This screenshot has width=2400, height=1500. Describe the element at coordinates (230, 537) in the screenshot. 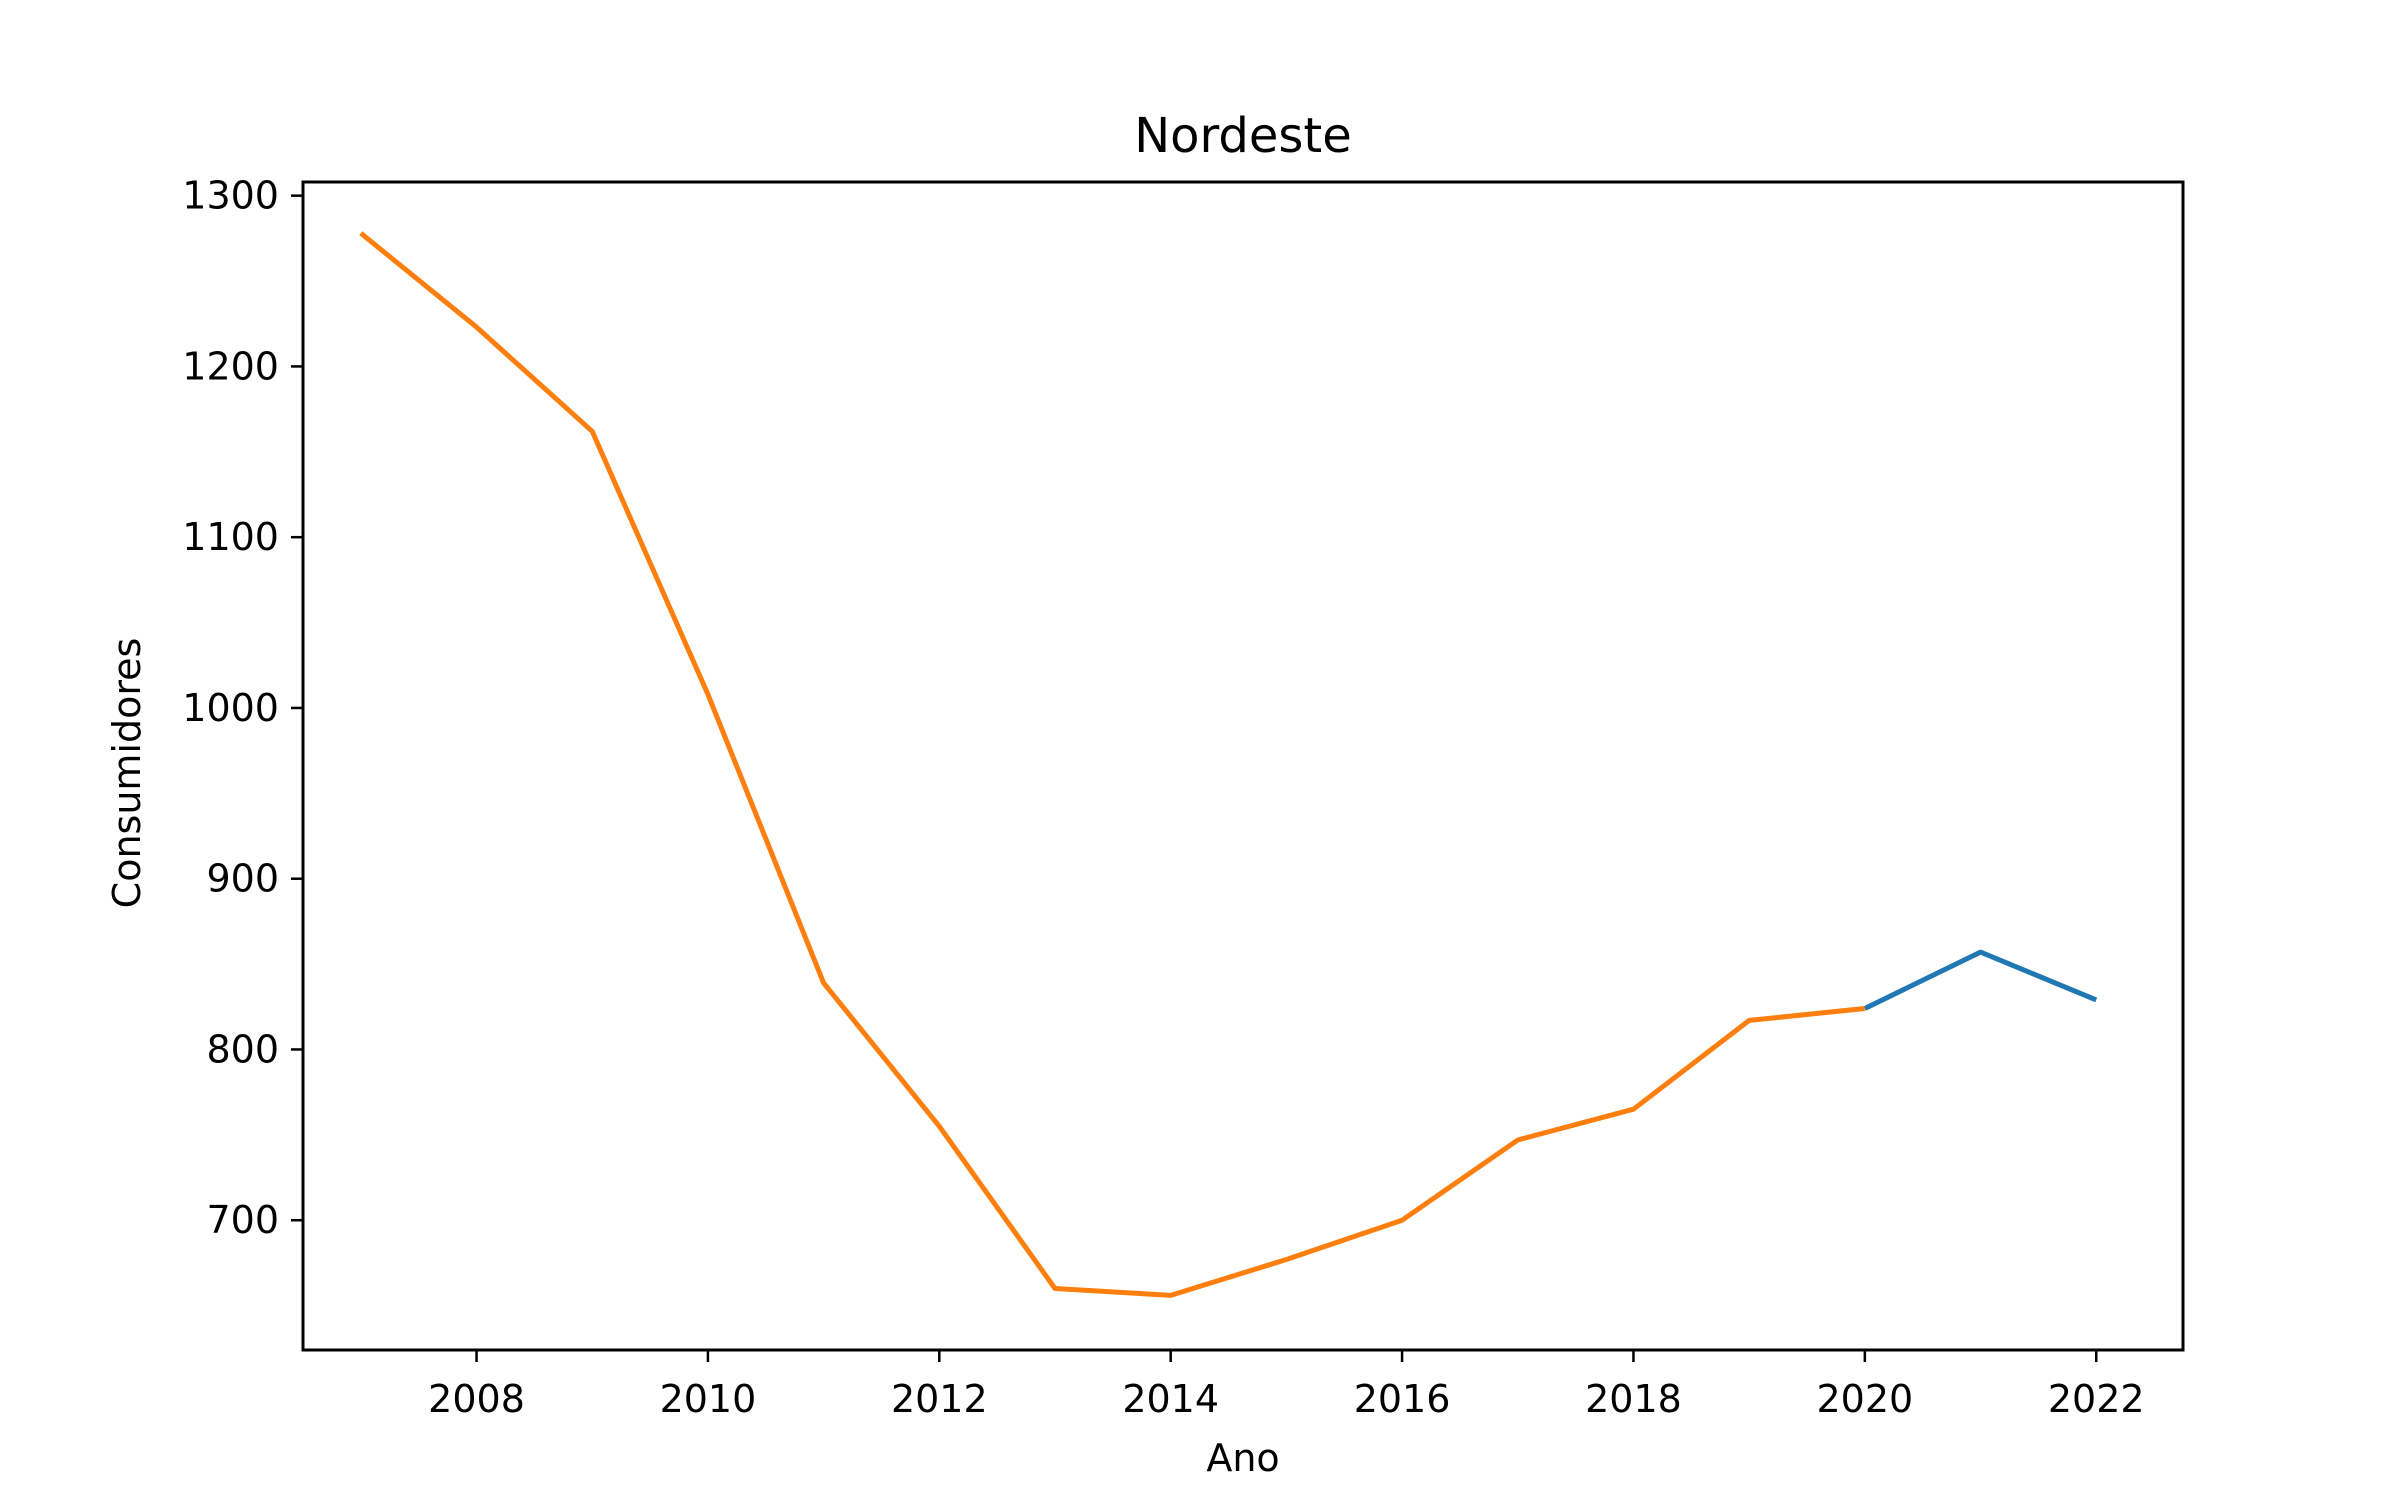

I see `y-tick-label: 1100` at that location.